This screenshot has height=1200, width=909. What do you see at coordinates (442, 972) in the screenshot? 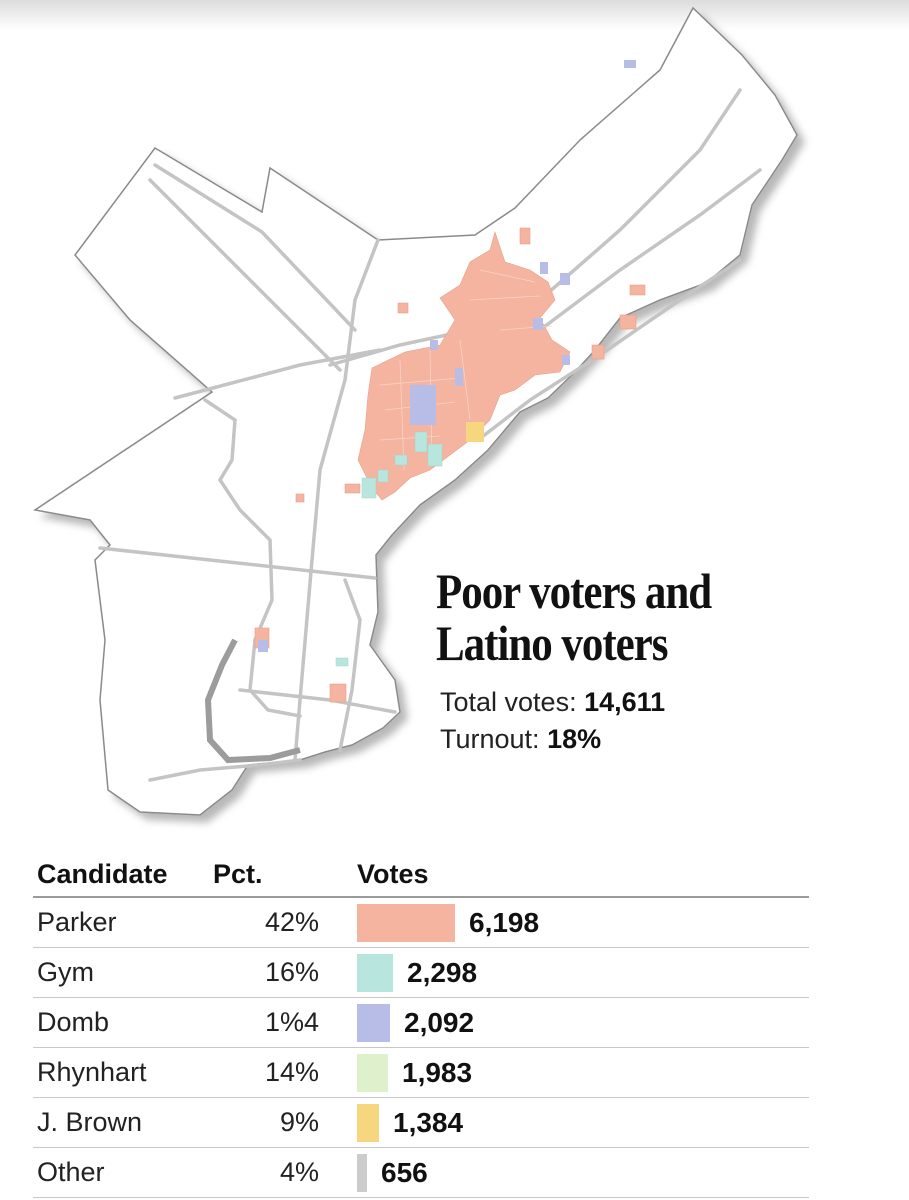
I see `vote-count: 2,298` at bounding box center [442, 972].